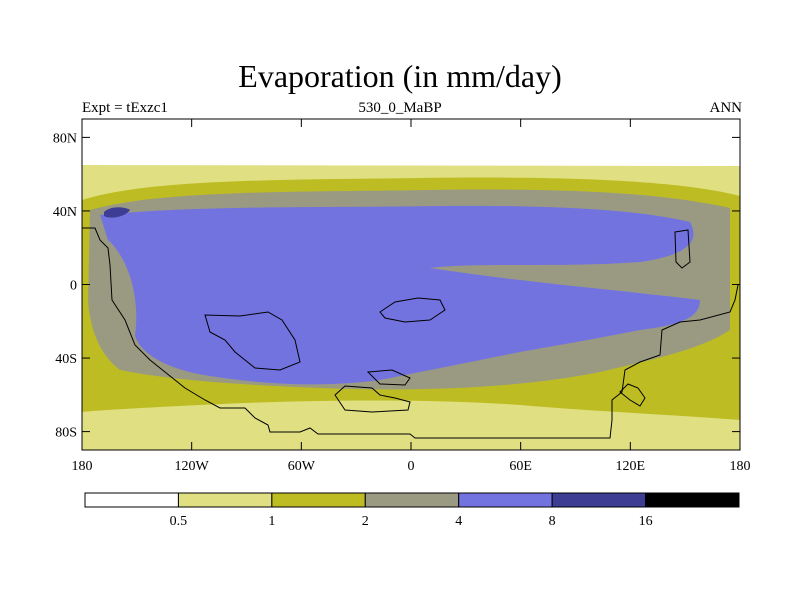  Describe the element at coordinates (520, 466) in the screenshot. I see `x-tick-label: 60E` at that location.